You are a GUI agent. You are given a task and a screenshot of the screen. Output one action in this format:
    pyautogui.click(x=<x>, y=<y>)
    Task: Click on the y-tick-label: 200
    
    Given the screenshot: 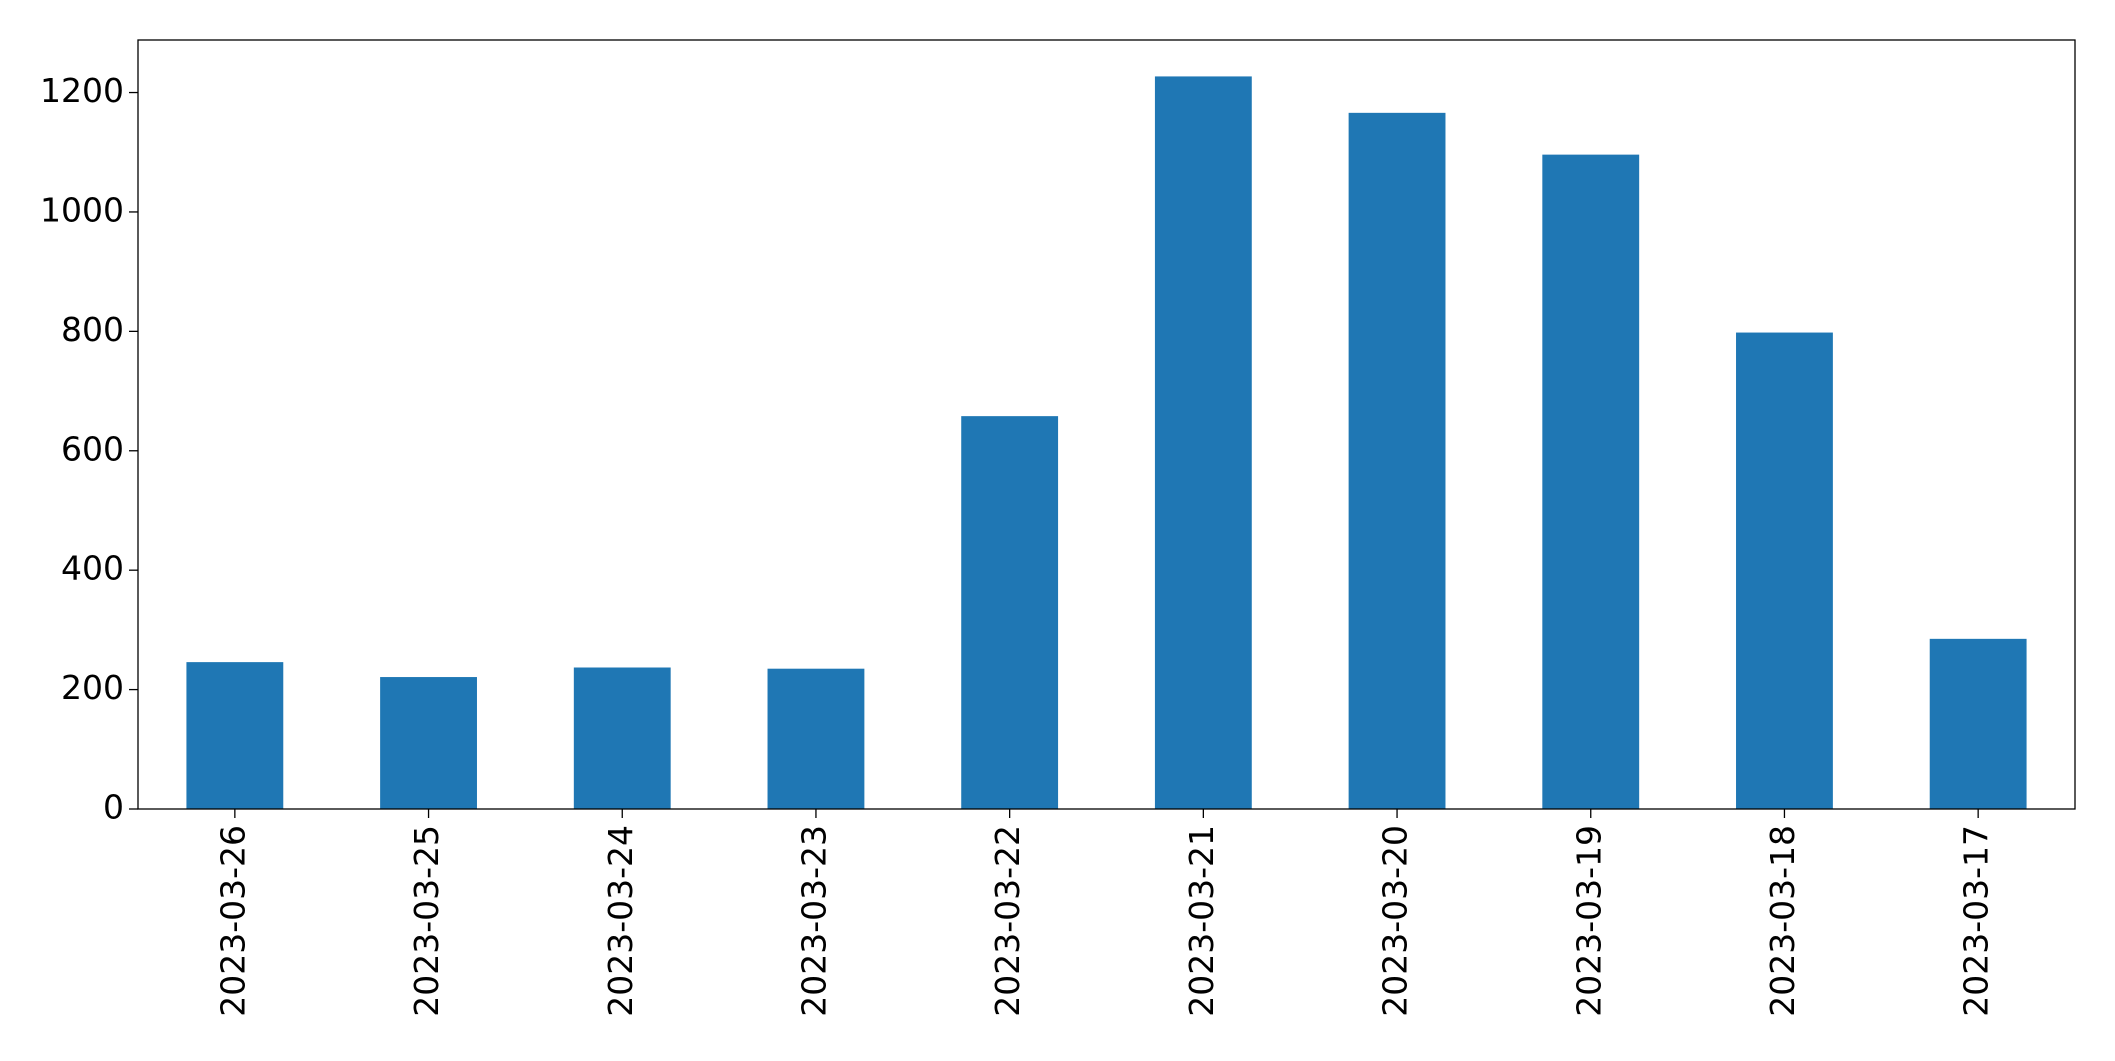 What is the action you would take?
    pyautogui.click(x=92, y=687)
    